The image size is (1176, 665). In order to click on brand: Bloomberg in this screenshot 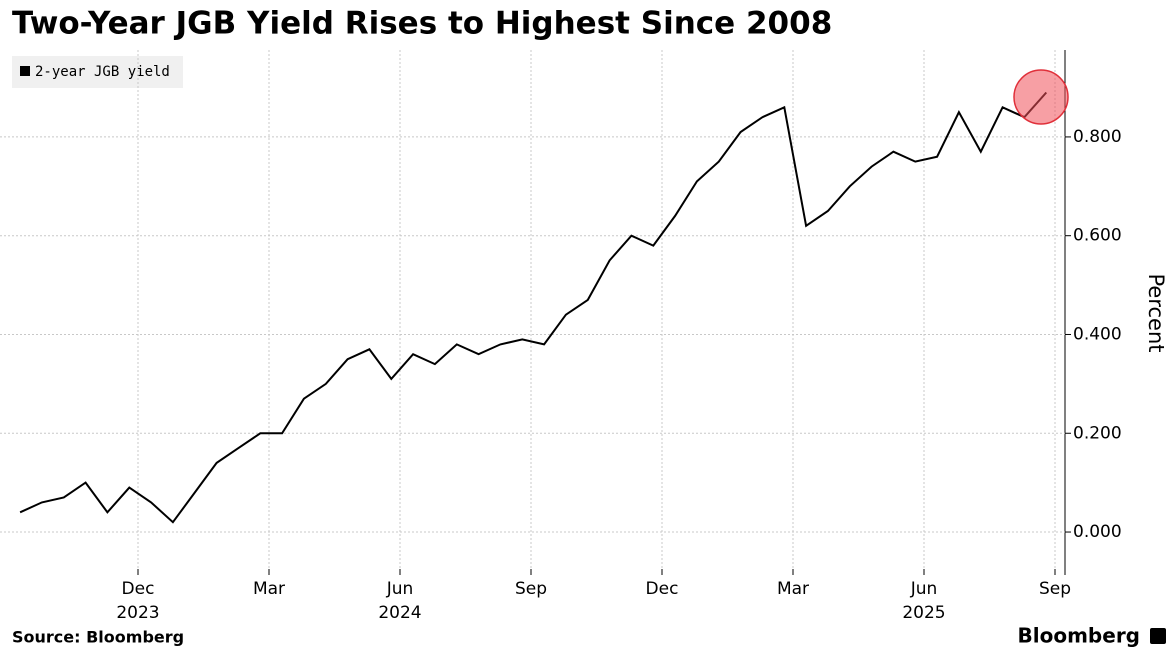, I will do `click(1079, 636)`.